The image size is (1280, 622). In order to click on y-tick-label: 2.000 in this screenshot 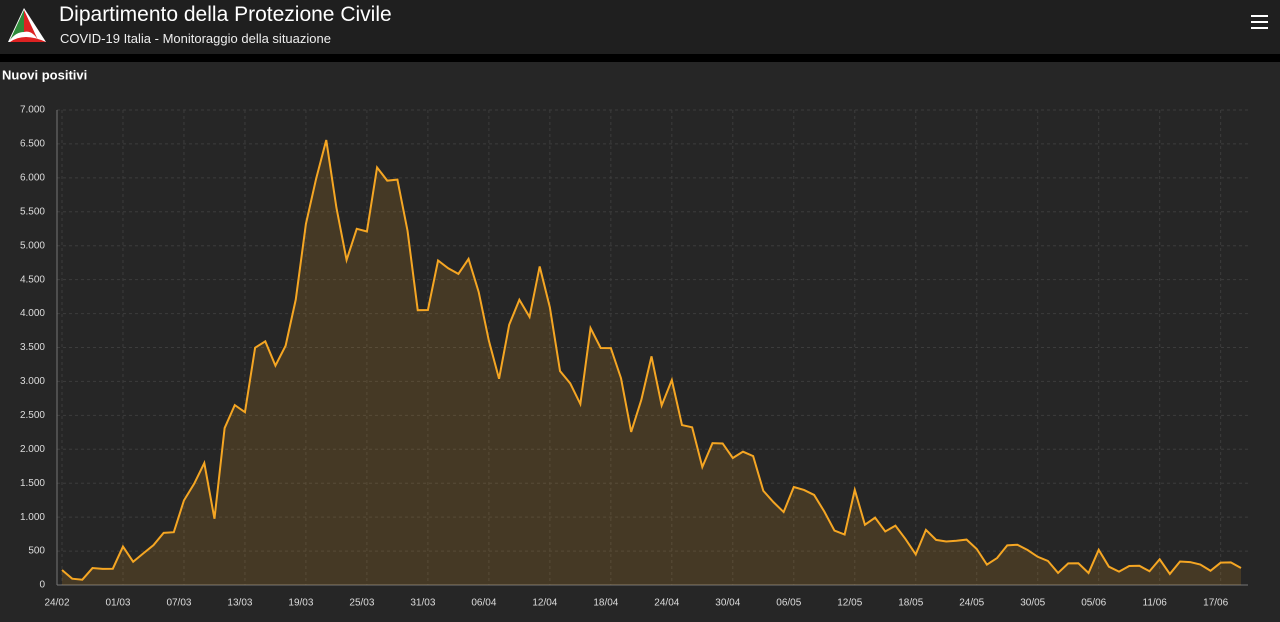, I will do `click(32, 449)`.